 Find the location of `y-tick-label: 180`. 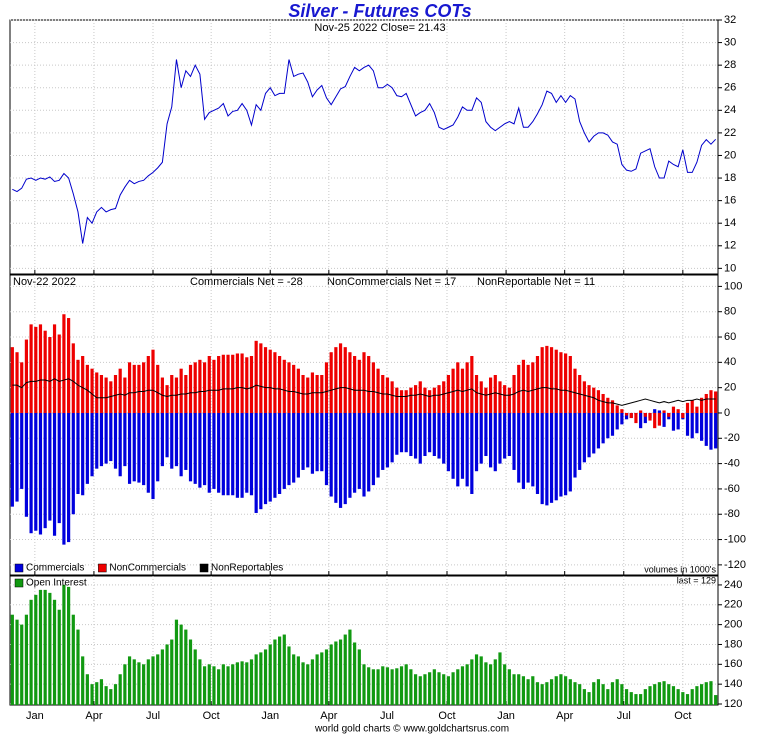

y-tick-label: 180 is located at coordinates (733, 644).